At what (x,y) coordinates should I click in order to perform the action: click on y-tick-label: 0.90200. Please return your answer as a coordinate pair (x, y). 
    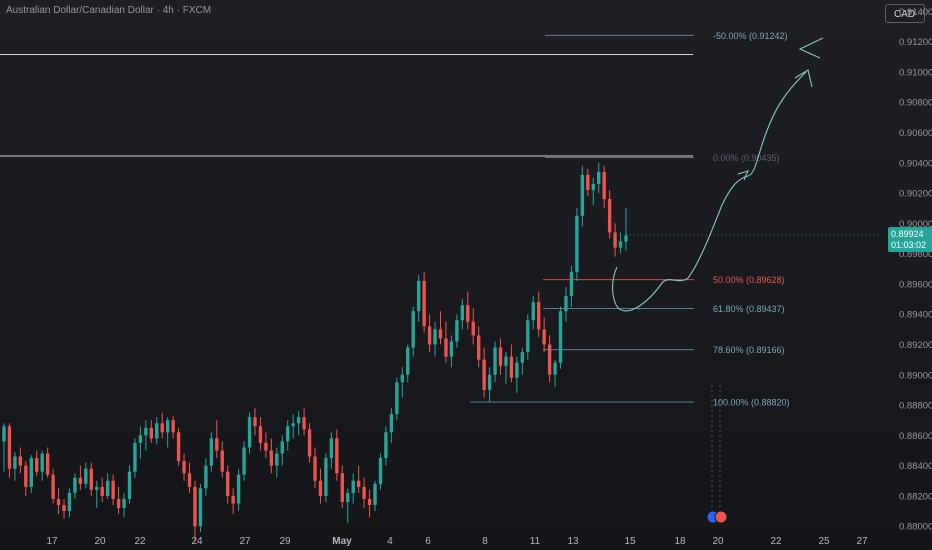
    Looking at the image, I should click on (915, 194).